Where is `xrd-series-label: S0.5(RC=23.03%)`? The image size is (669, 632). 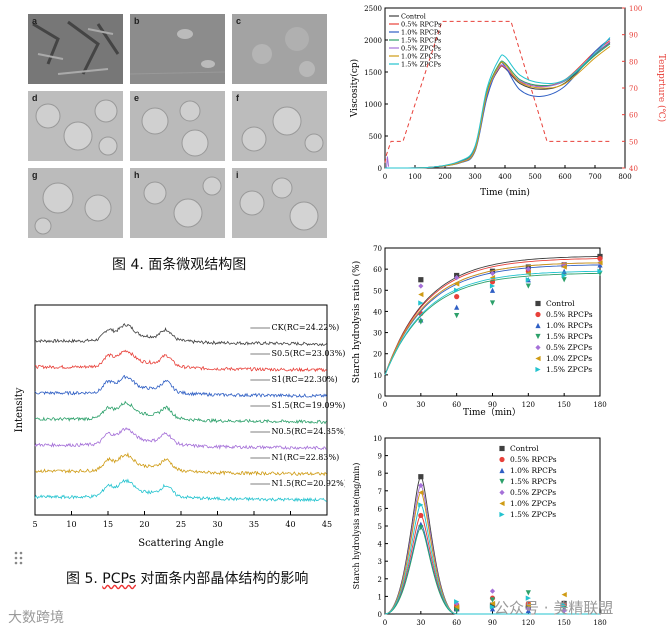
xrd-series-label: S0.5(RC=23.03%) is located at coordinates (308, 353).